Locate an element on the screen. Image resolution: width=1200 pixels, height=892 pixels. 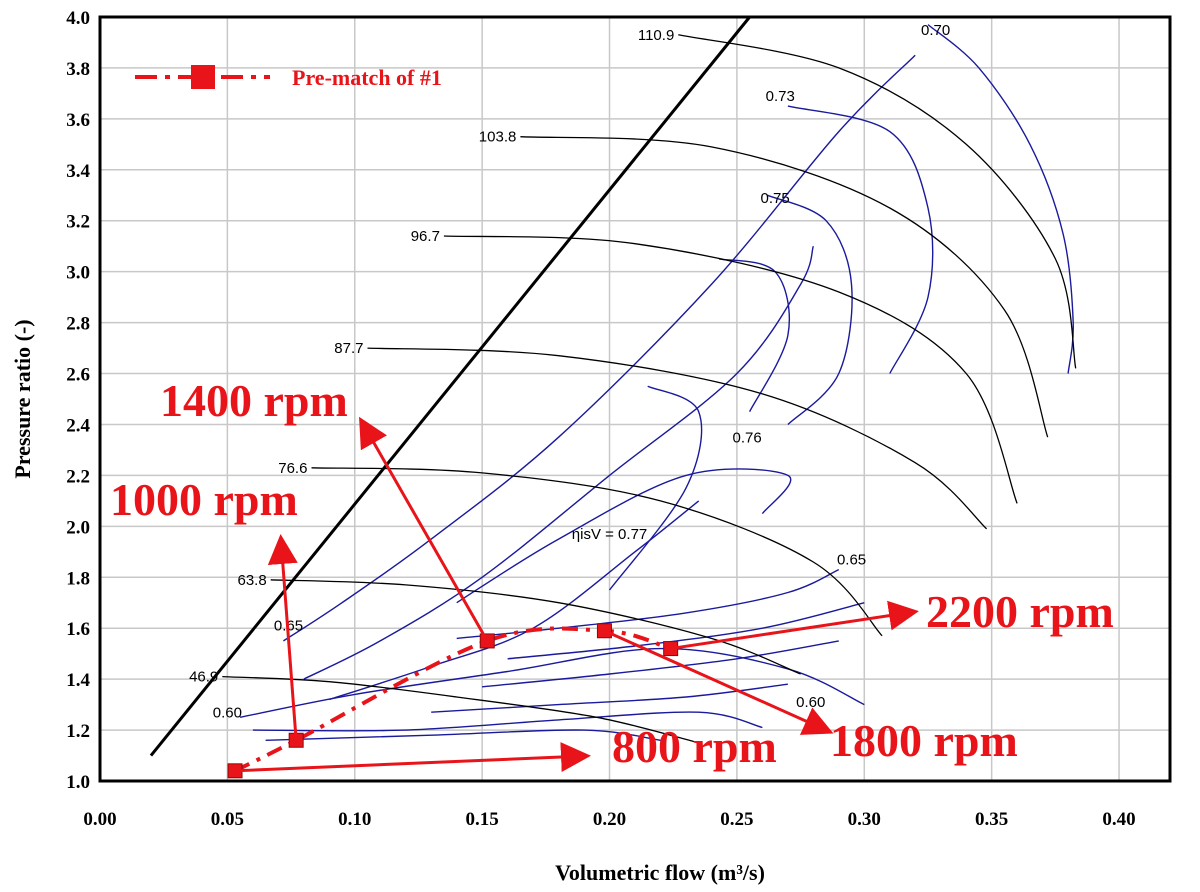
y-tick-label: 1.4 is located at coordinates (78, 680).